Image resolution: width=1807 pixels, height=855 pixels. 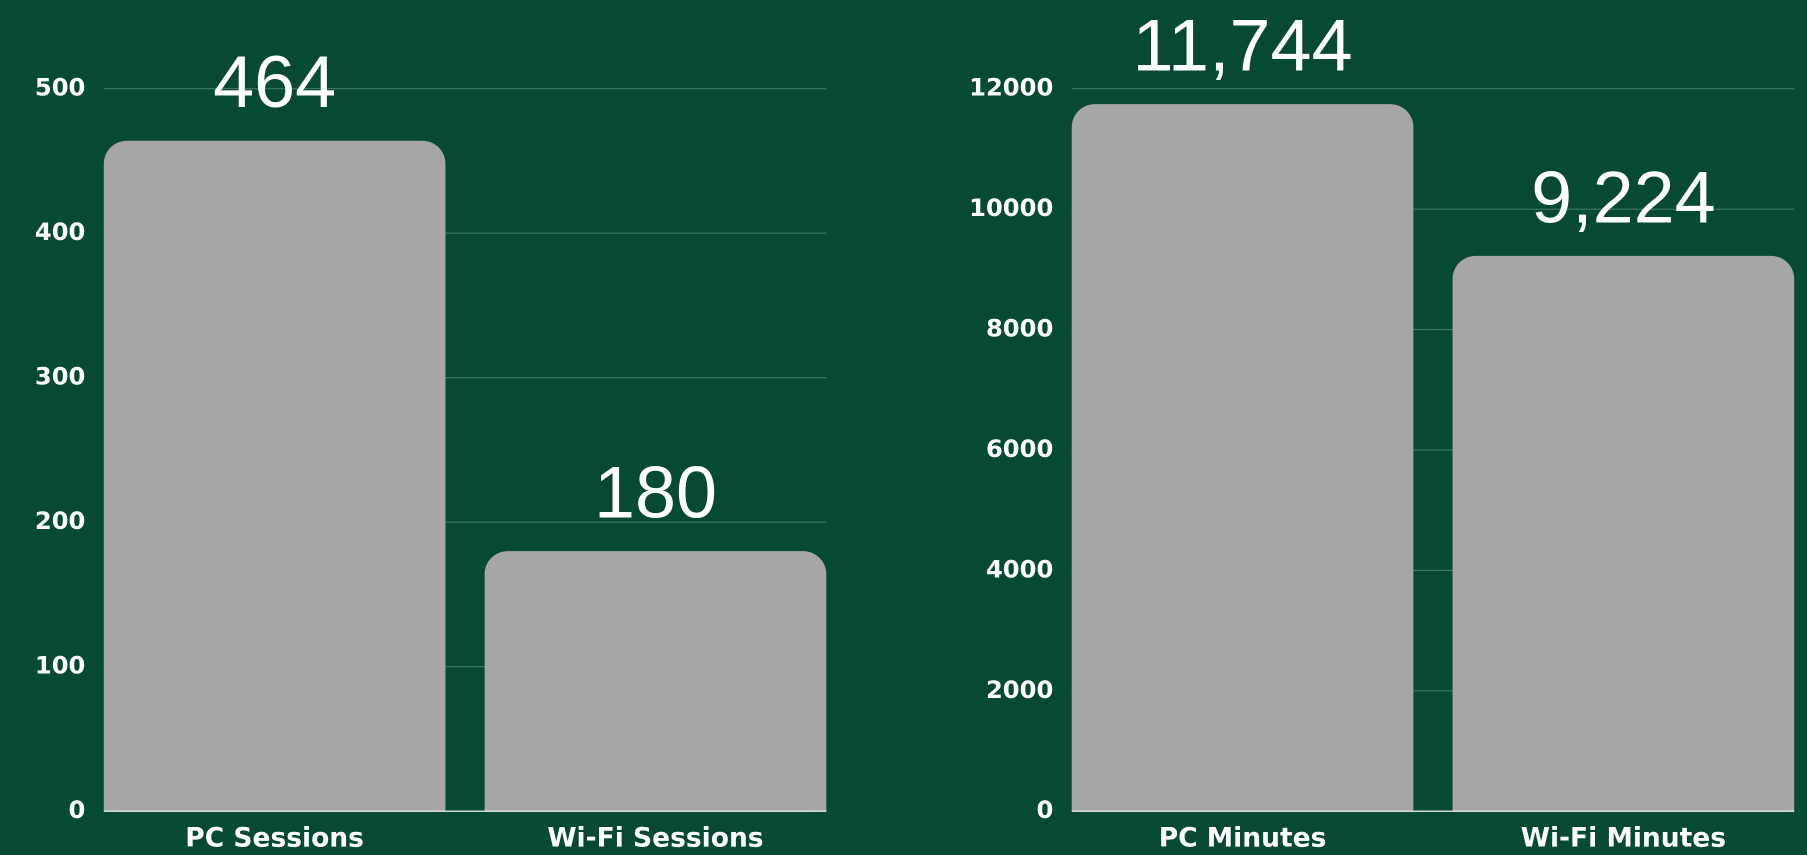 What do you see at coordinates (1011, 88) in the screenshot?
I see `y-tick-label: 12000` at bounding box center [1011, 88].